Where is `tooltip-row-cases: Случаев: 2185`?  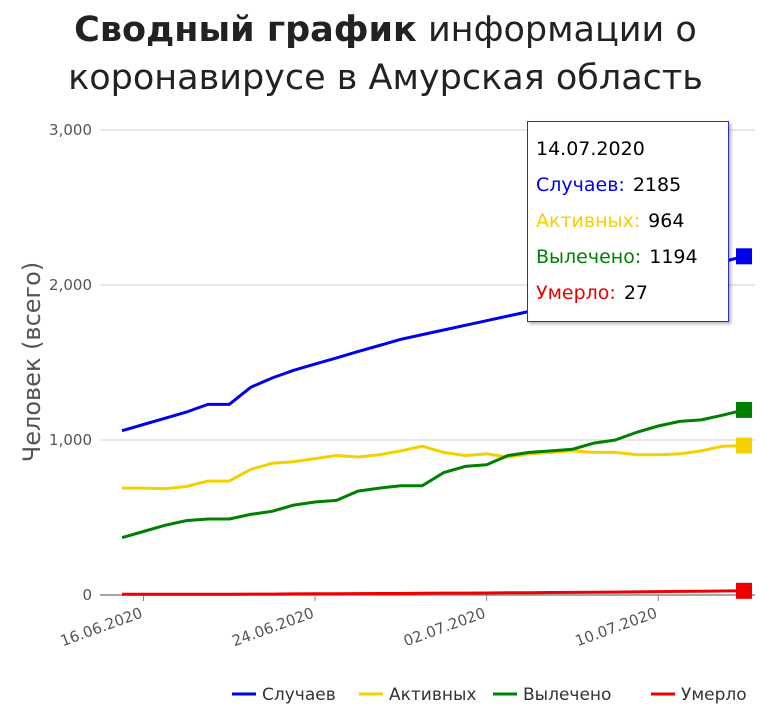 tooltip-row-cases: Случаев: 2185 is located at coordinates (608, 185).